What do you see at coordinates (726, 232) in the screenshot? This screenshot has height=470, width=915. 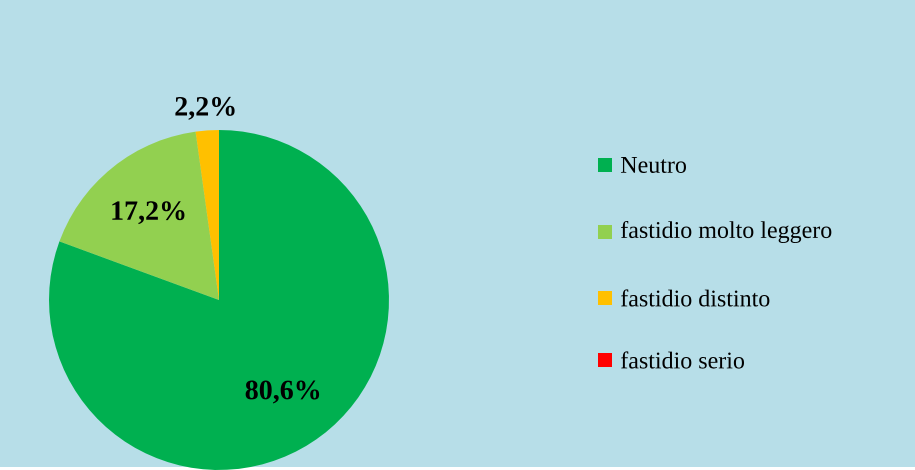 I see `legend-label: fastidio molto leggero` at bounding box center [726, 232].